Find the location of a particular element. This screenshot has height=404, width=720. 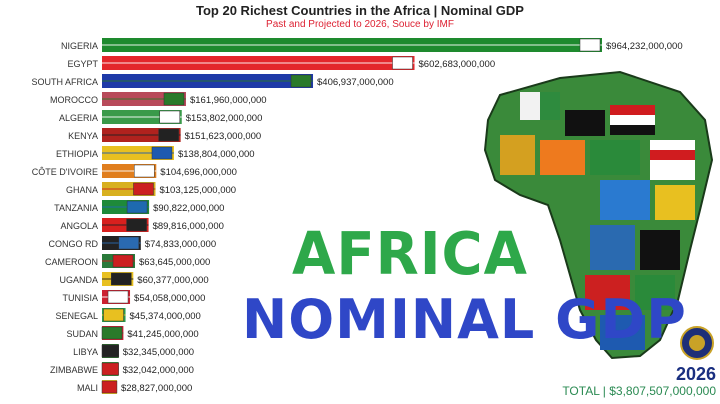

category-label: UGANDA is located at coordinates (78, 280).